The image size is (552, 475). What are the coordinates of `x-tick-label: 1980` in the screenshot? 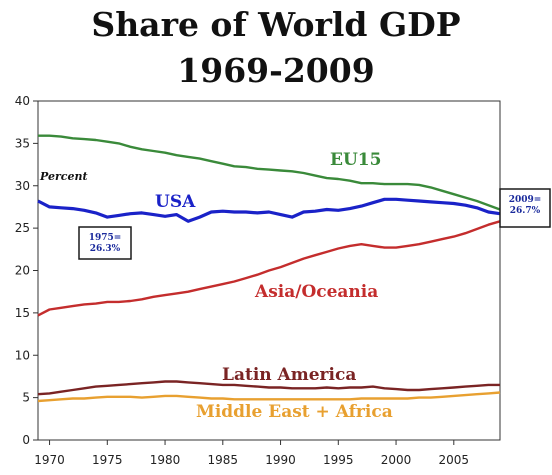 It's located at (165, 460).